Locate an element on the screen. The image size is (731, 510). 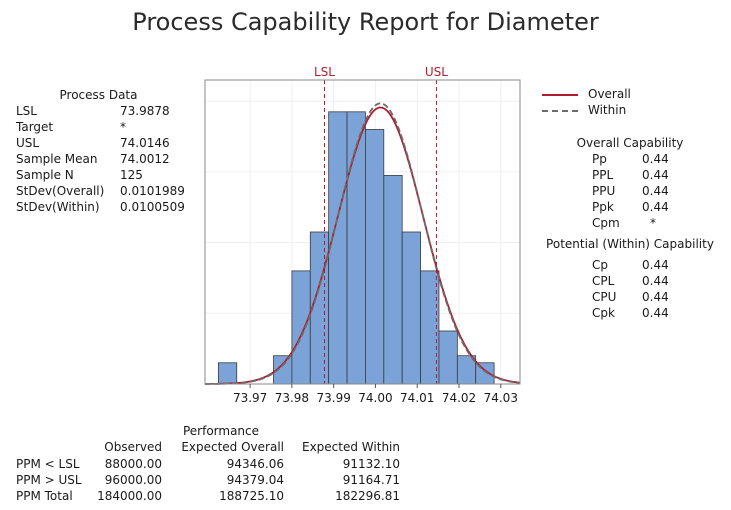
capability-label: PPL is located at coordinates (603, 175).